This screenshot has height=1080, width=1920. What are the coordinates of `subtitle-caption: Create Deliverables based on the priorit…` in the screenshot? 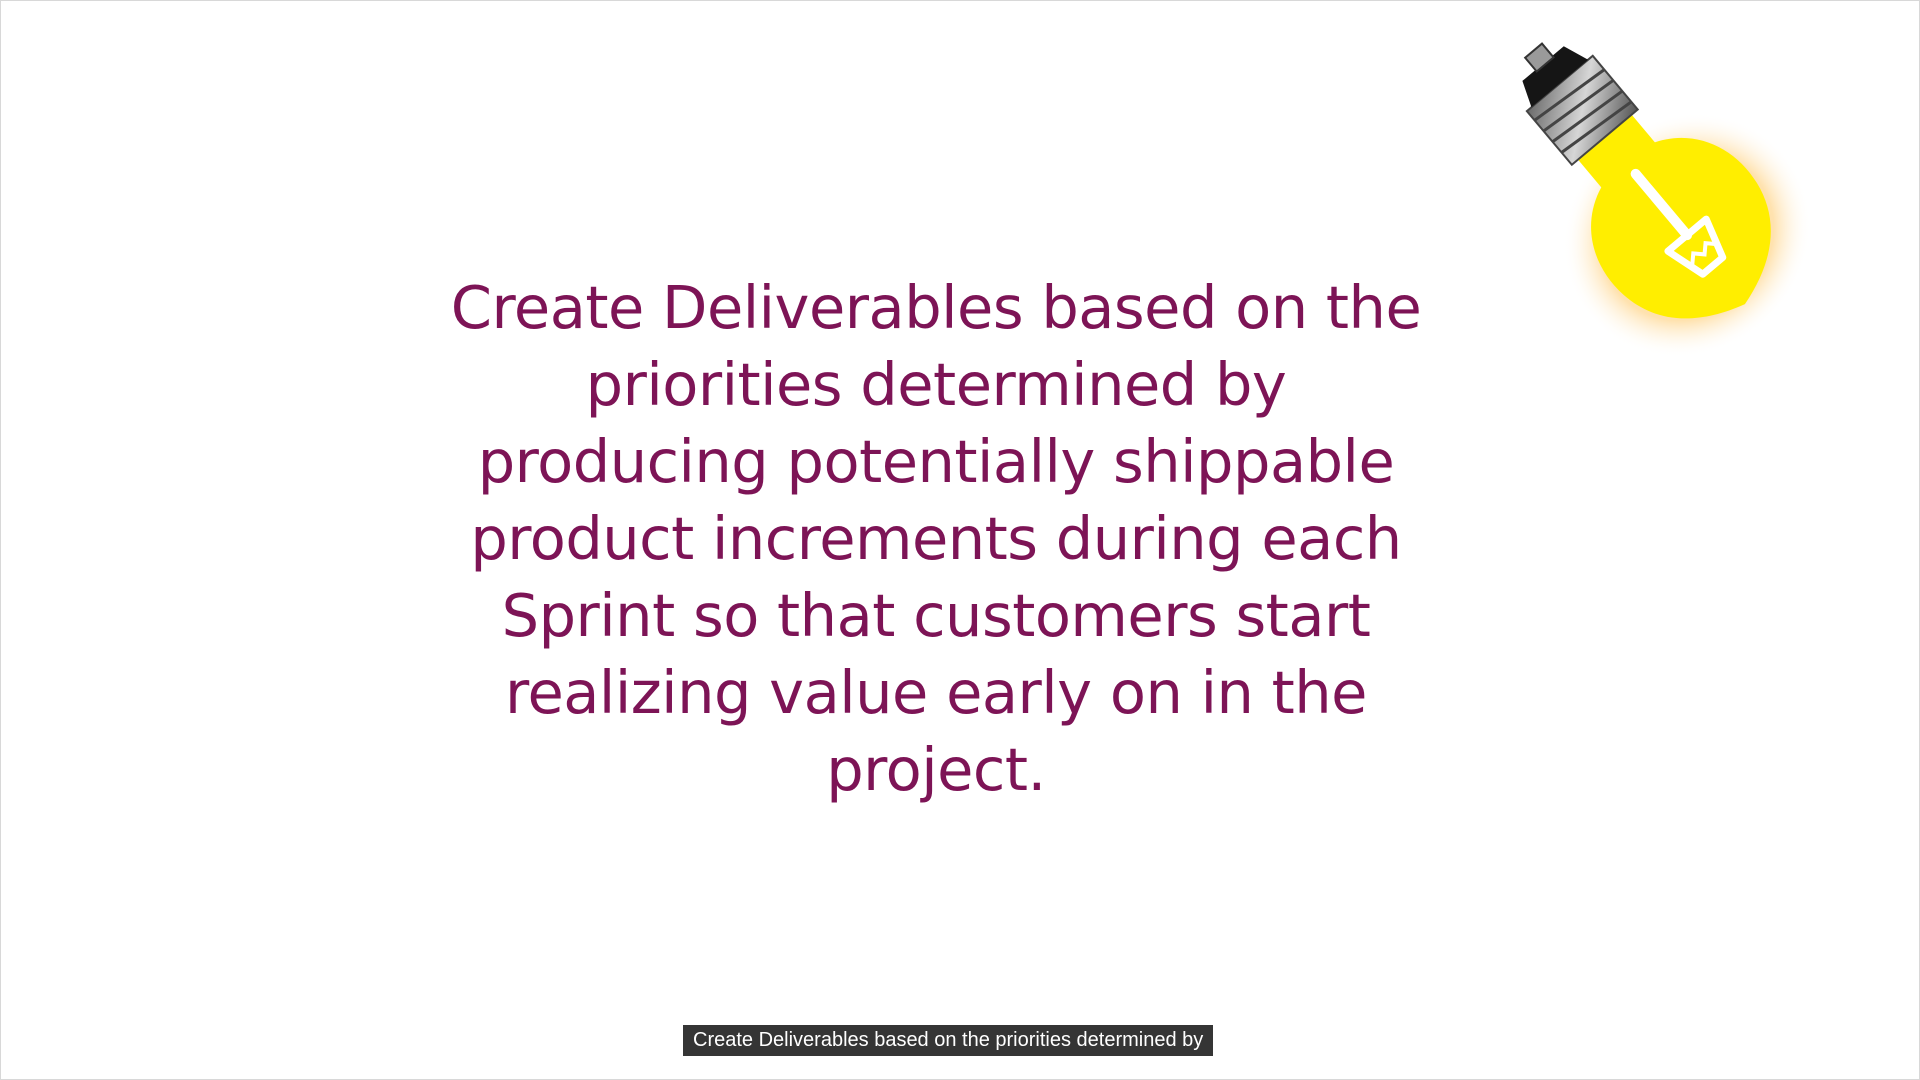 It's located at (948, 1040).